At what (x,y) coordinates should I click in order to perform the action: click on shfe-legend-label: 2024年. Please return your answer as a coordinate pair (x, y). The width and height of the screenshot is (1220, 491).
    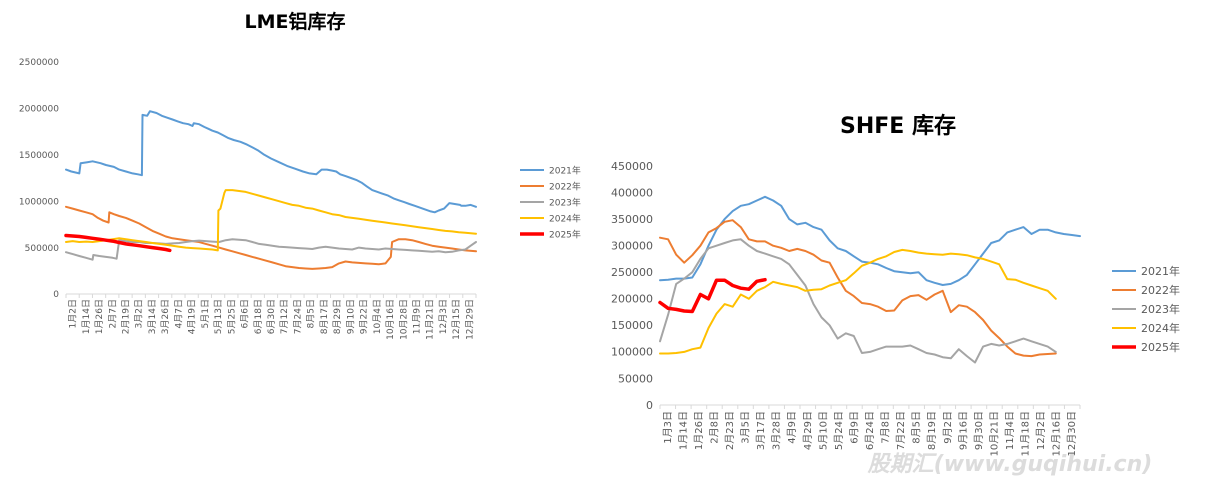
    Looking at the image, I should click on (1160, 328).